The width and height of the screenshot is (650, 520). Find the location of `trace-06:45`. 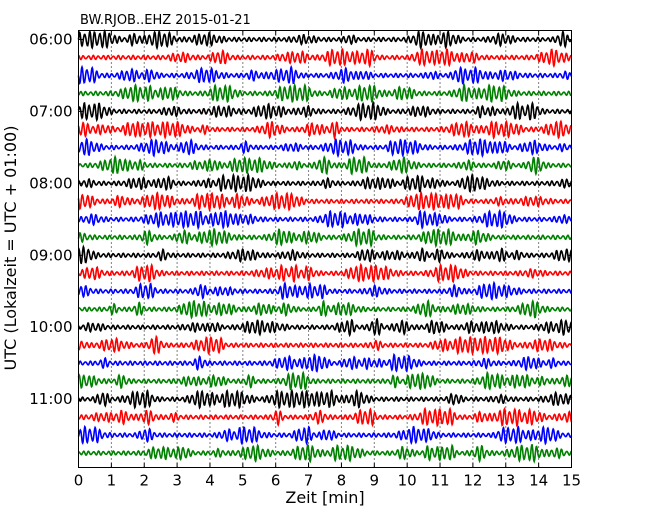

trace-06:45 is located at coordinates (325, 93).